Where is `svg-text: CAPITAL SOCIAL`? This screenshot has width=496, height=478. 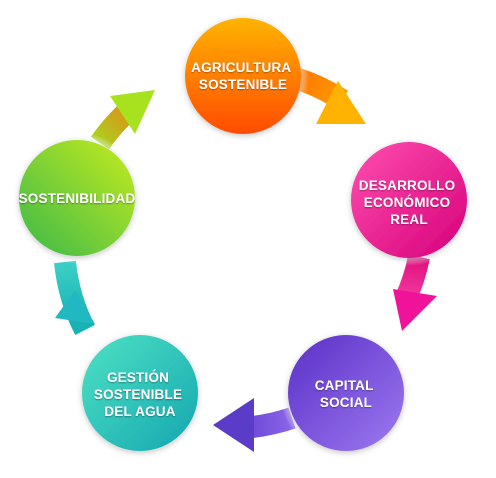 svg-text: CAPITAL SOCIAL is located at coordinates (346, 394).